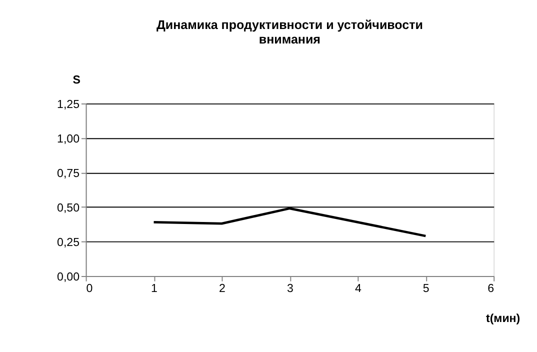 The height and width of the screenshot is (352, 537). What do you see at coordinates (68, 174) in the screenshot?
I see `y-tick-label: 0,75` at bounding box center [68, 174].